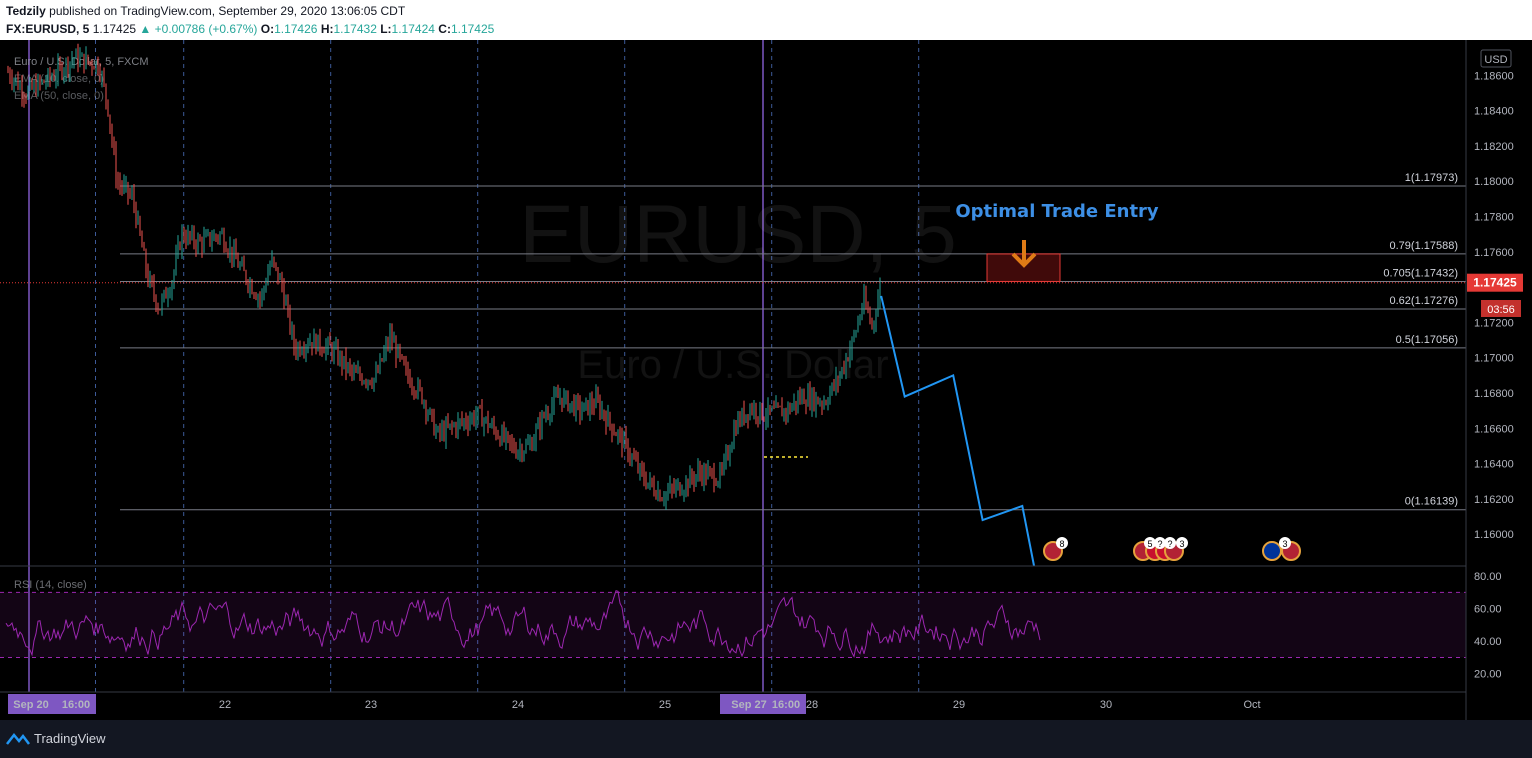  I want to click on rsi-line, so click(523, 624).